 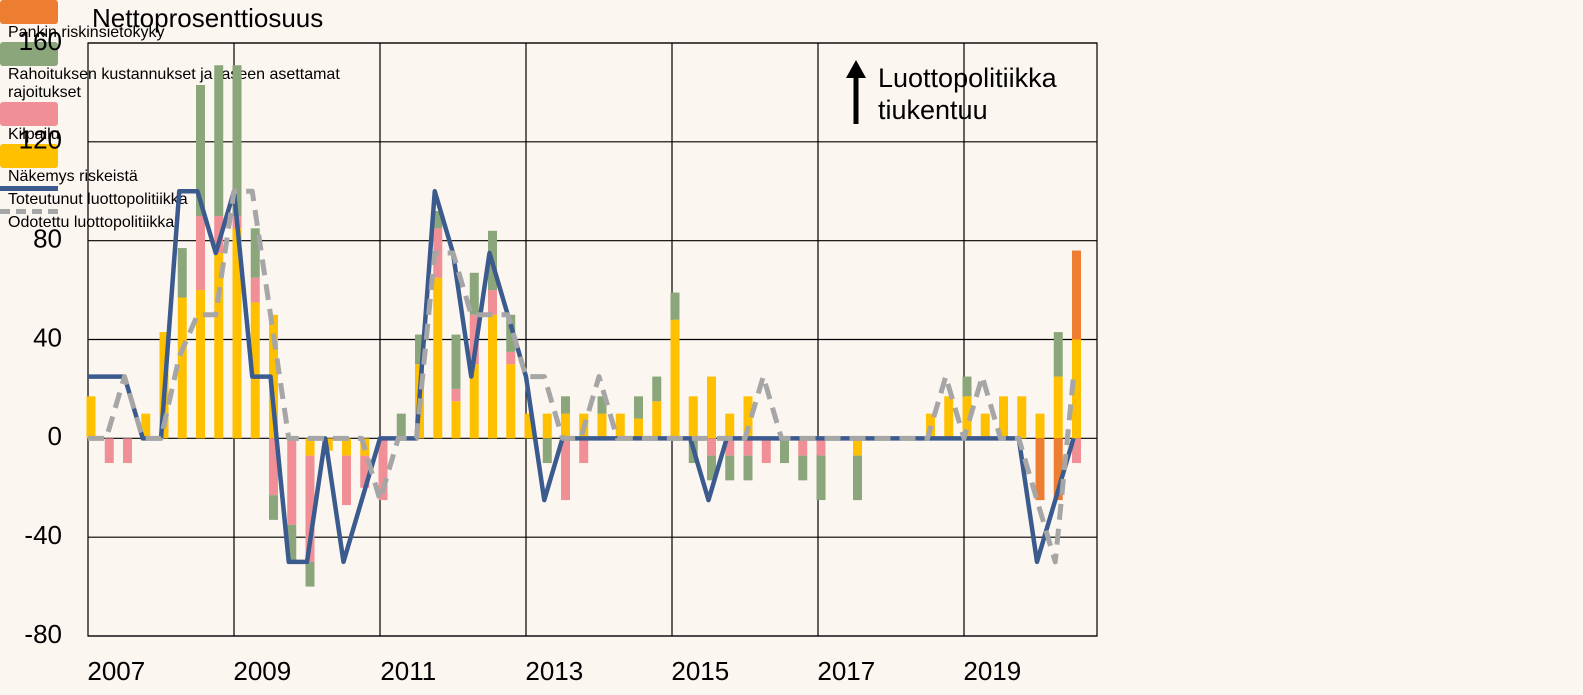 I want to click on x-tick-label: 2017, so click(x=846, y=671).